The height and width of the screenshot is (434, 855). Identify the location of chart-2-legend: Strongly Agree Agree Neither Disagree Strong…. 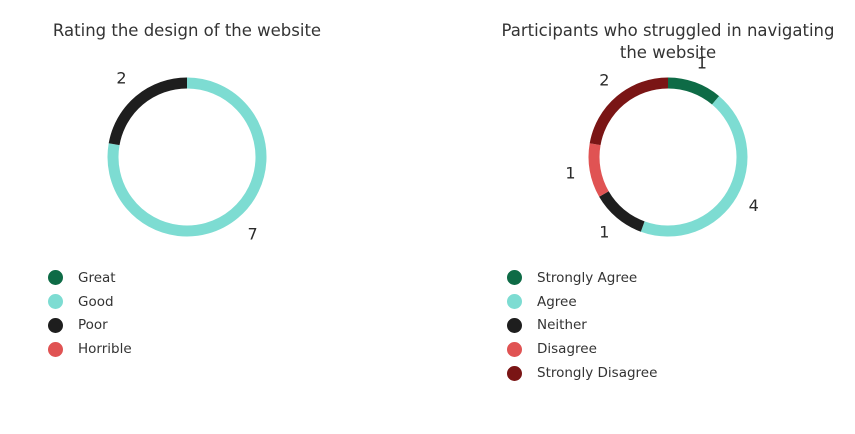
(582, 325).